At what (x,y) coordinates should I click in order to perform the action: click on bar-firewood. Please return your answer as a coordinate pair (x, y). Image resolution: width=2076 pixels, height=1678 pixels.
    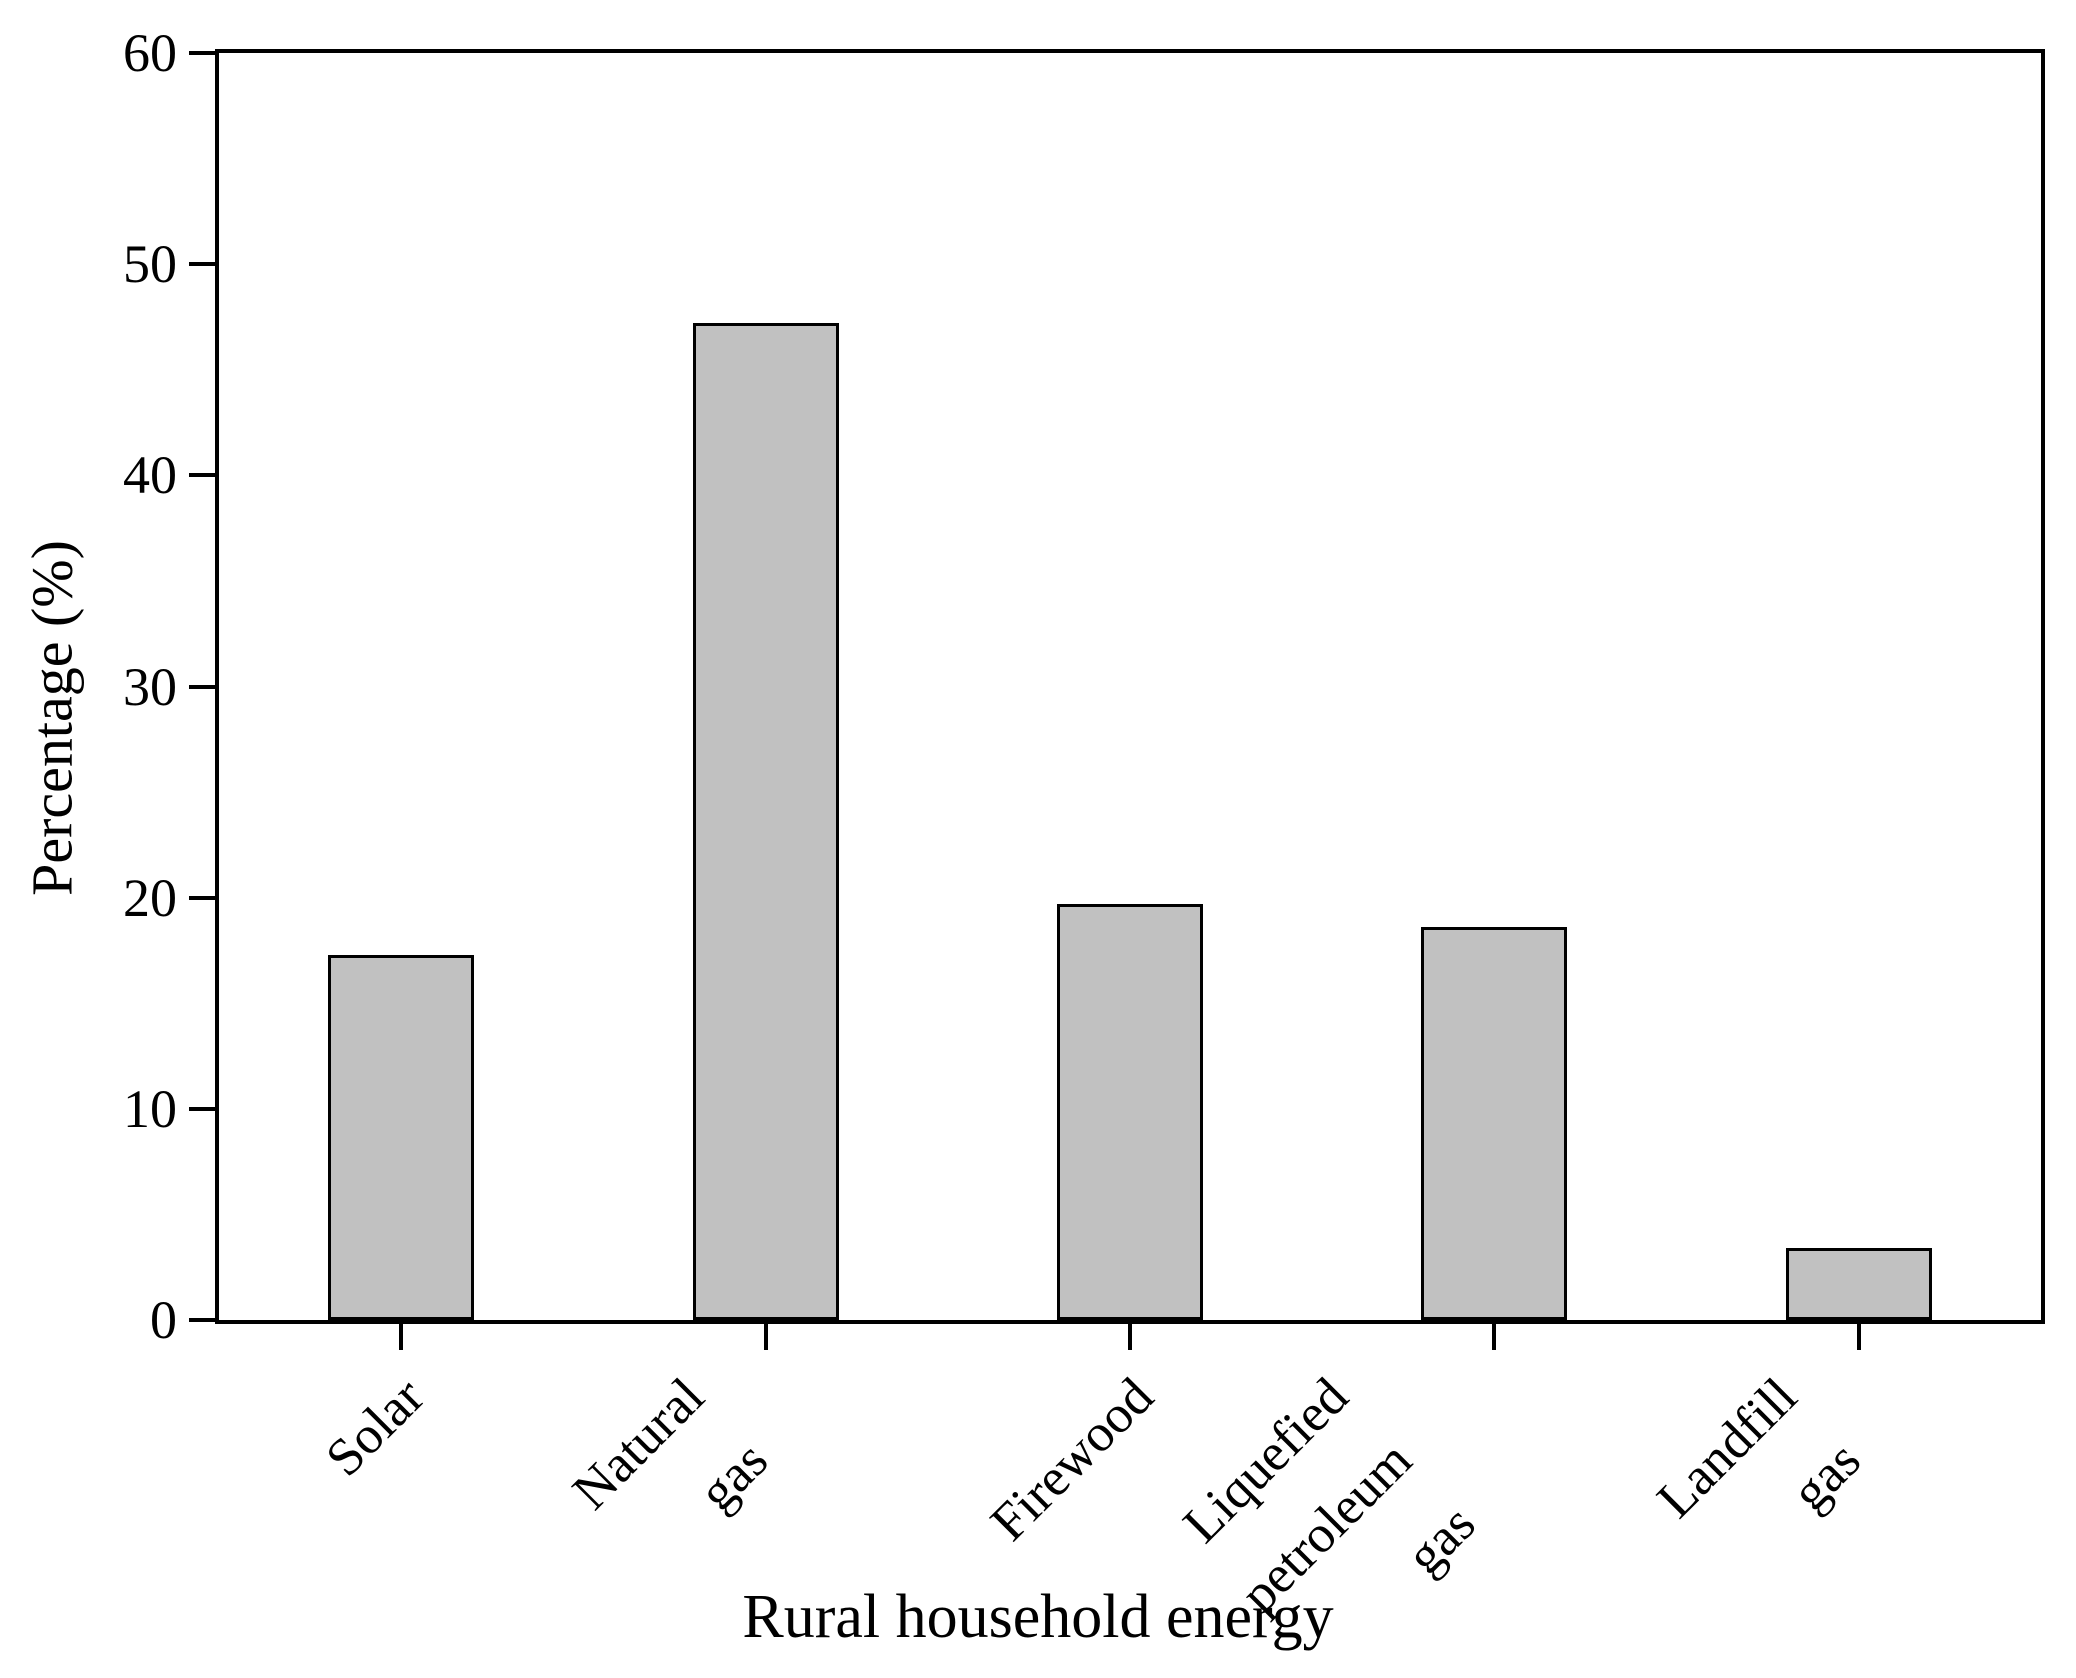
    Looking at the image, I should click on (1130, 1112).